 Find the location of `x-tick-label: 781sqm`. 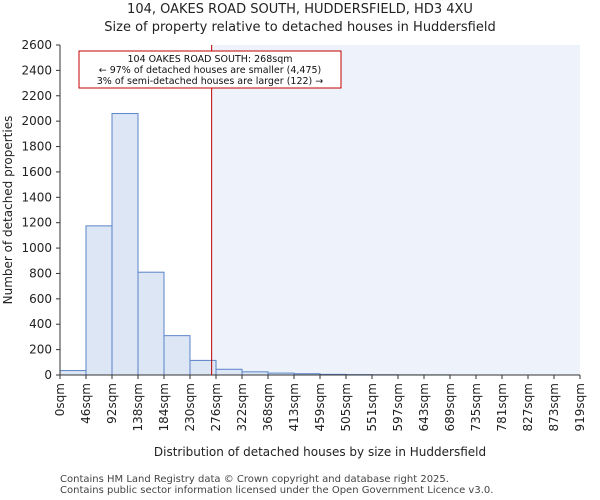

x-tick-label: 781sqm is located at coordinates (502, 407).